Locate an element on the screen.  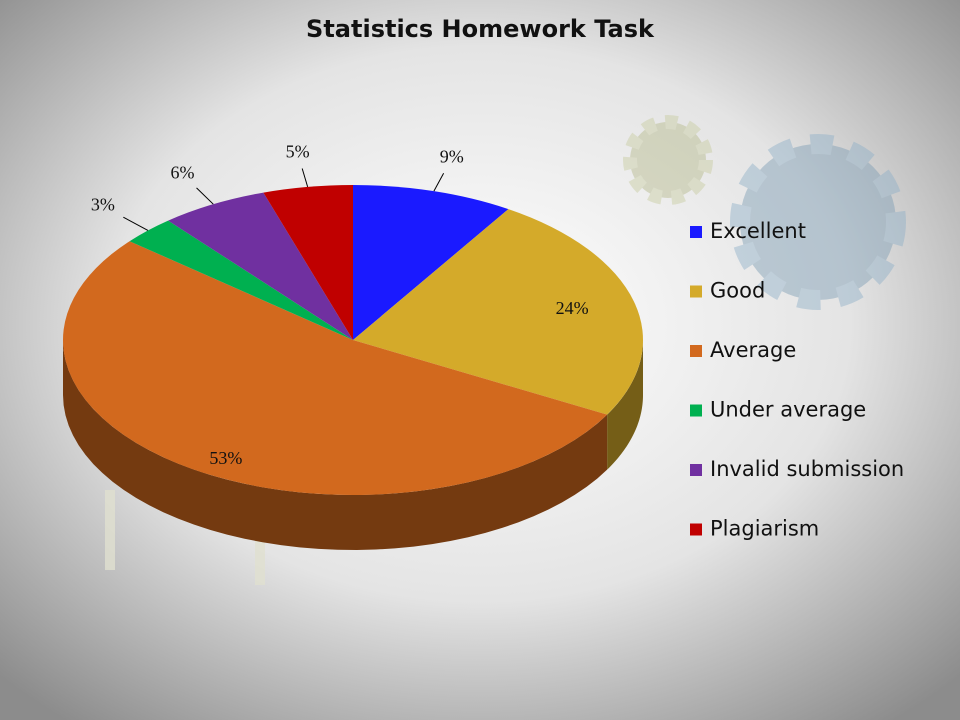
gear-decoration is located at coordinates (764, 212).